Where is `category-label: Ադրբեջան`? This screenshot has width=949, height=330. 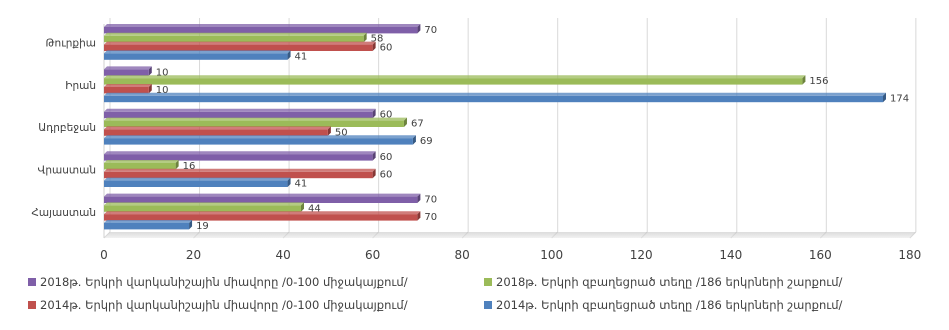
category-label: Ադրբեջան is located at coordinates (67, 128).